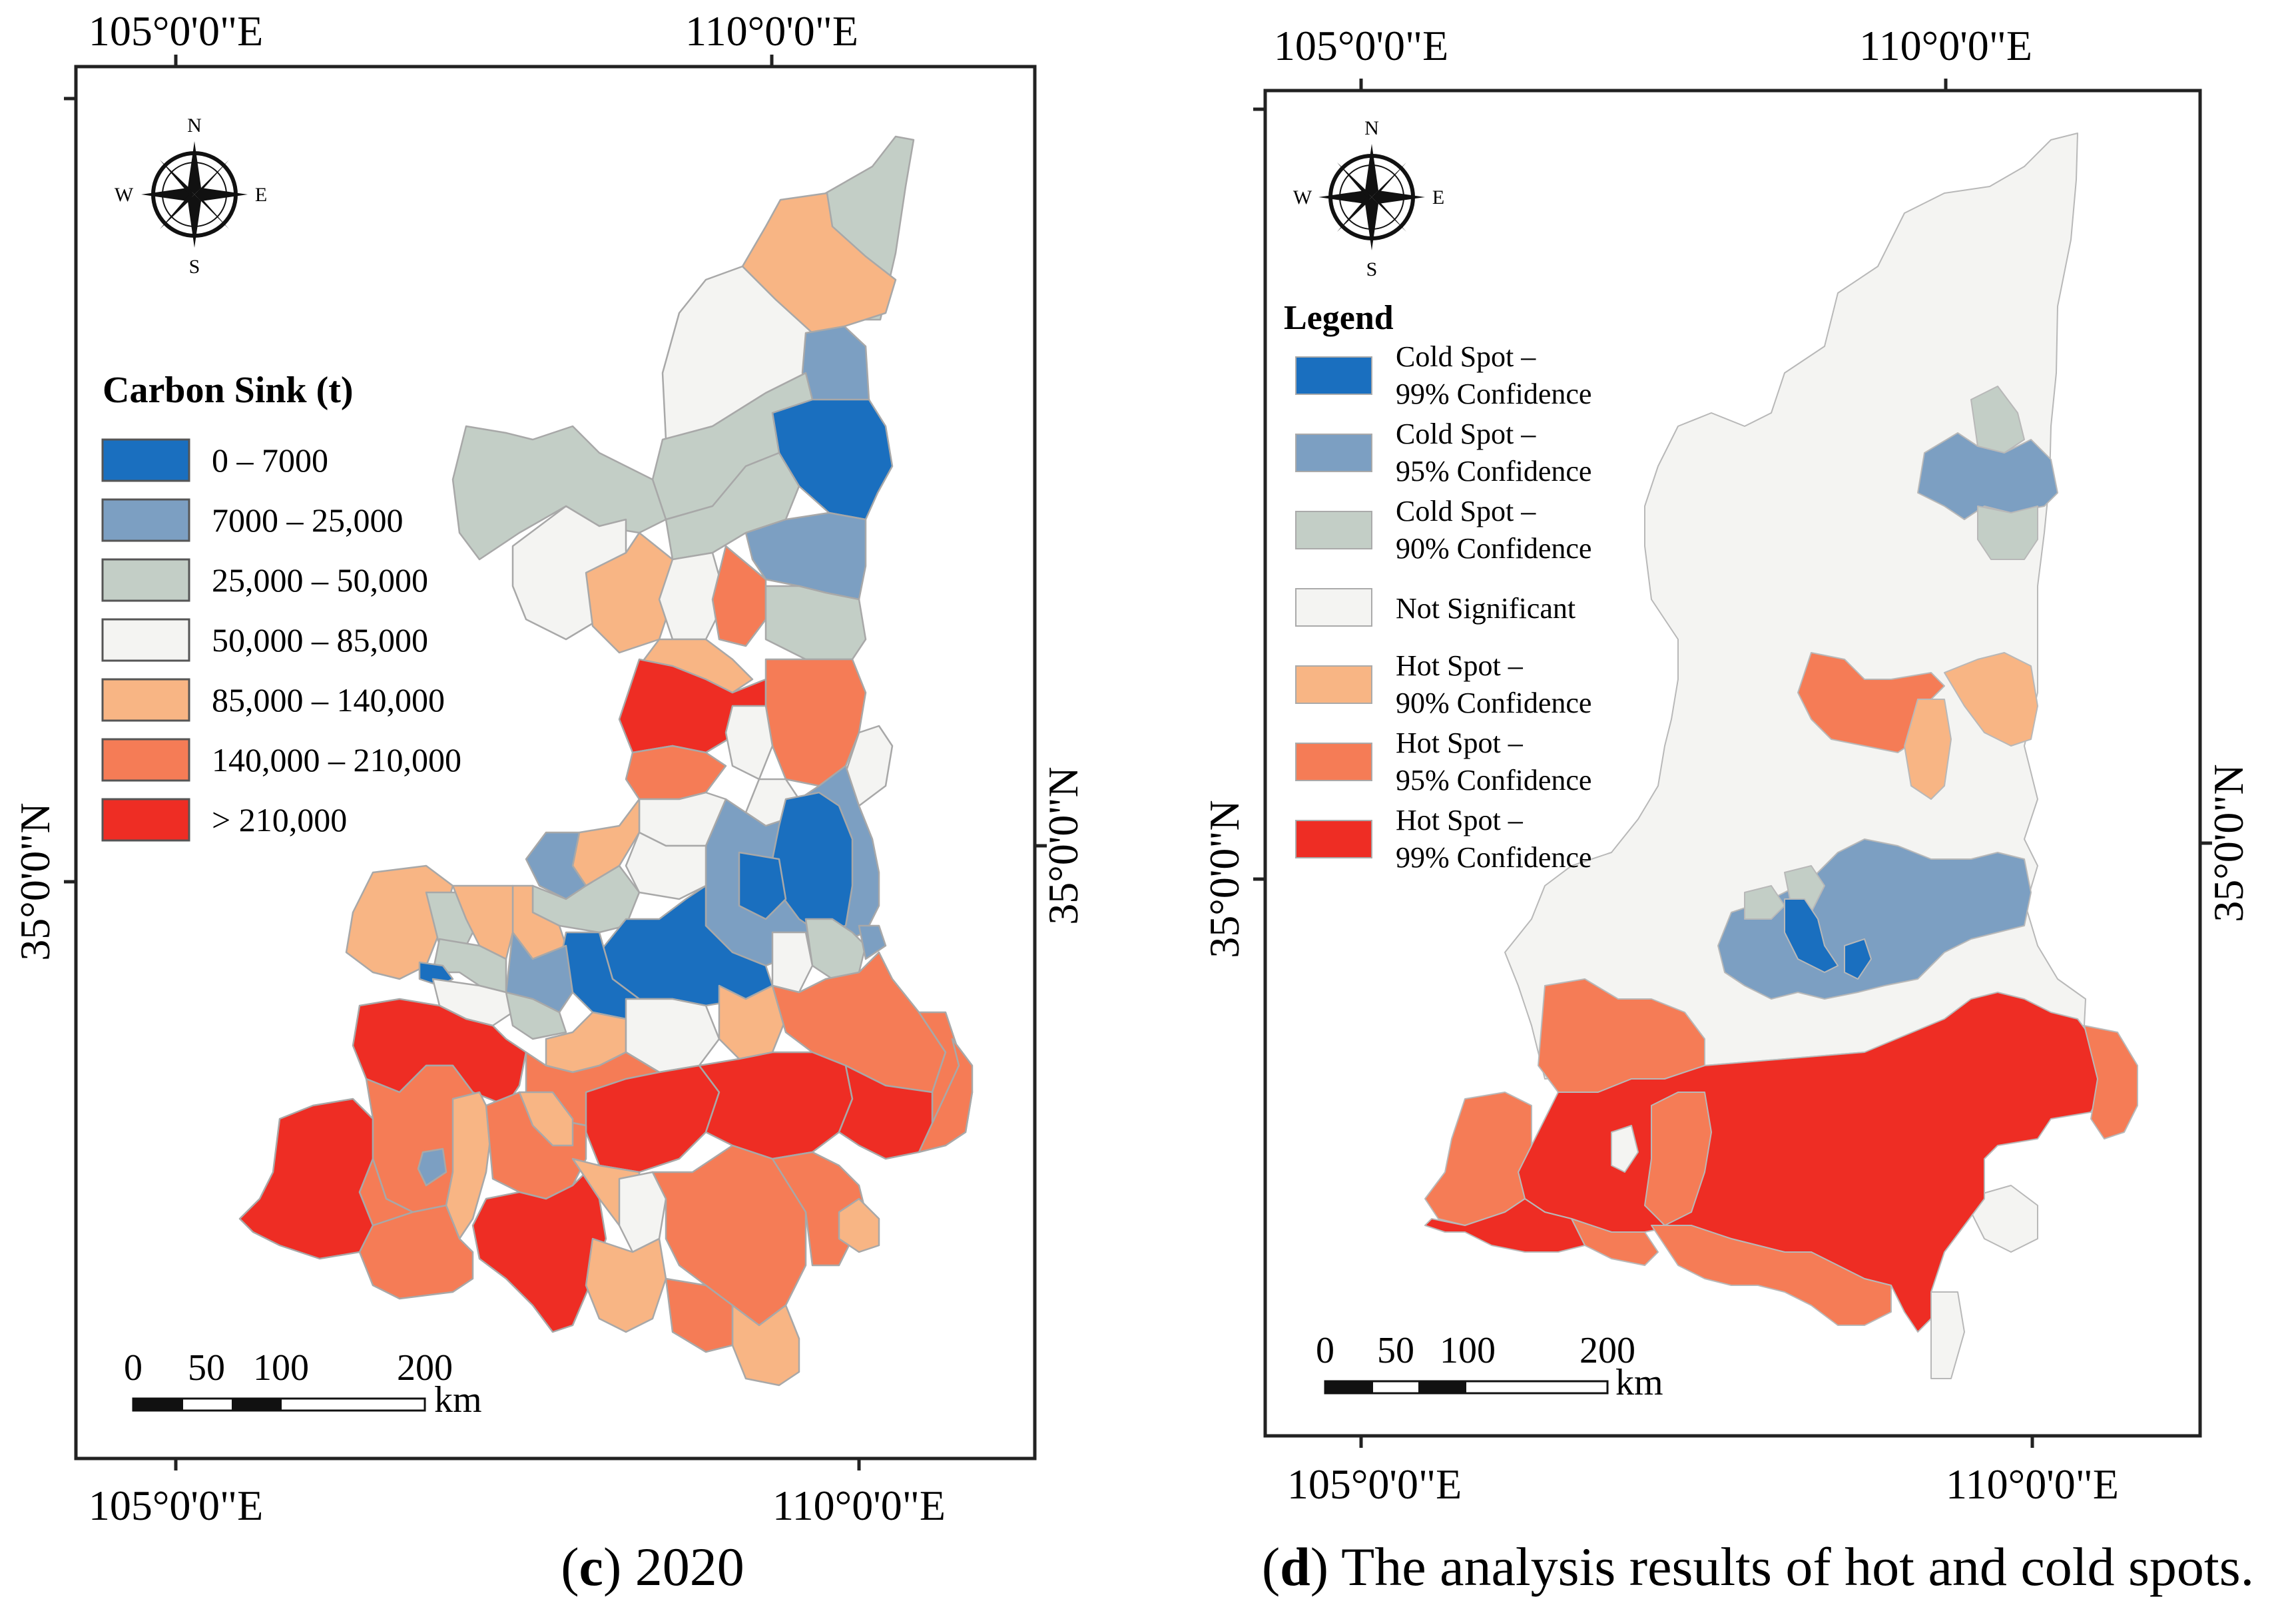  I want to click on legend-label-c-2: 25,000 – 50,000, so click(320, 580).